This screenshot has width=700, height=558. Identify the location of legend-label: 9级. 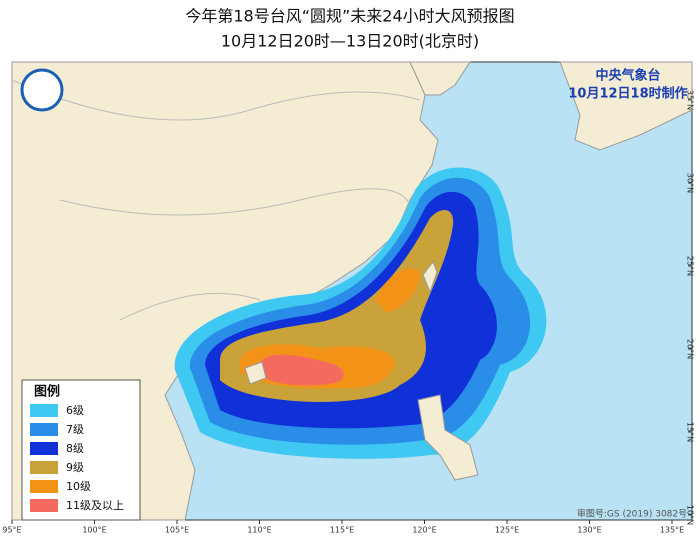
(75, 467).